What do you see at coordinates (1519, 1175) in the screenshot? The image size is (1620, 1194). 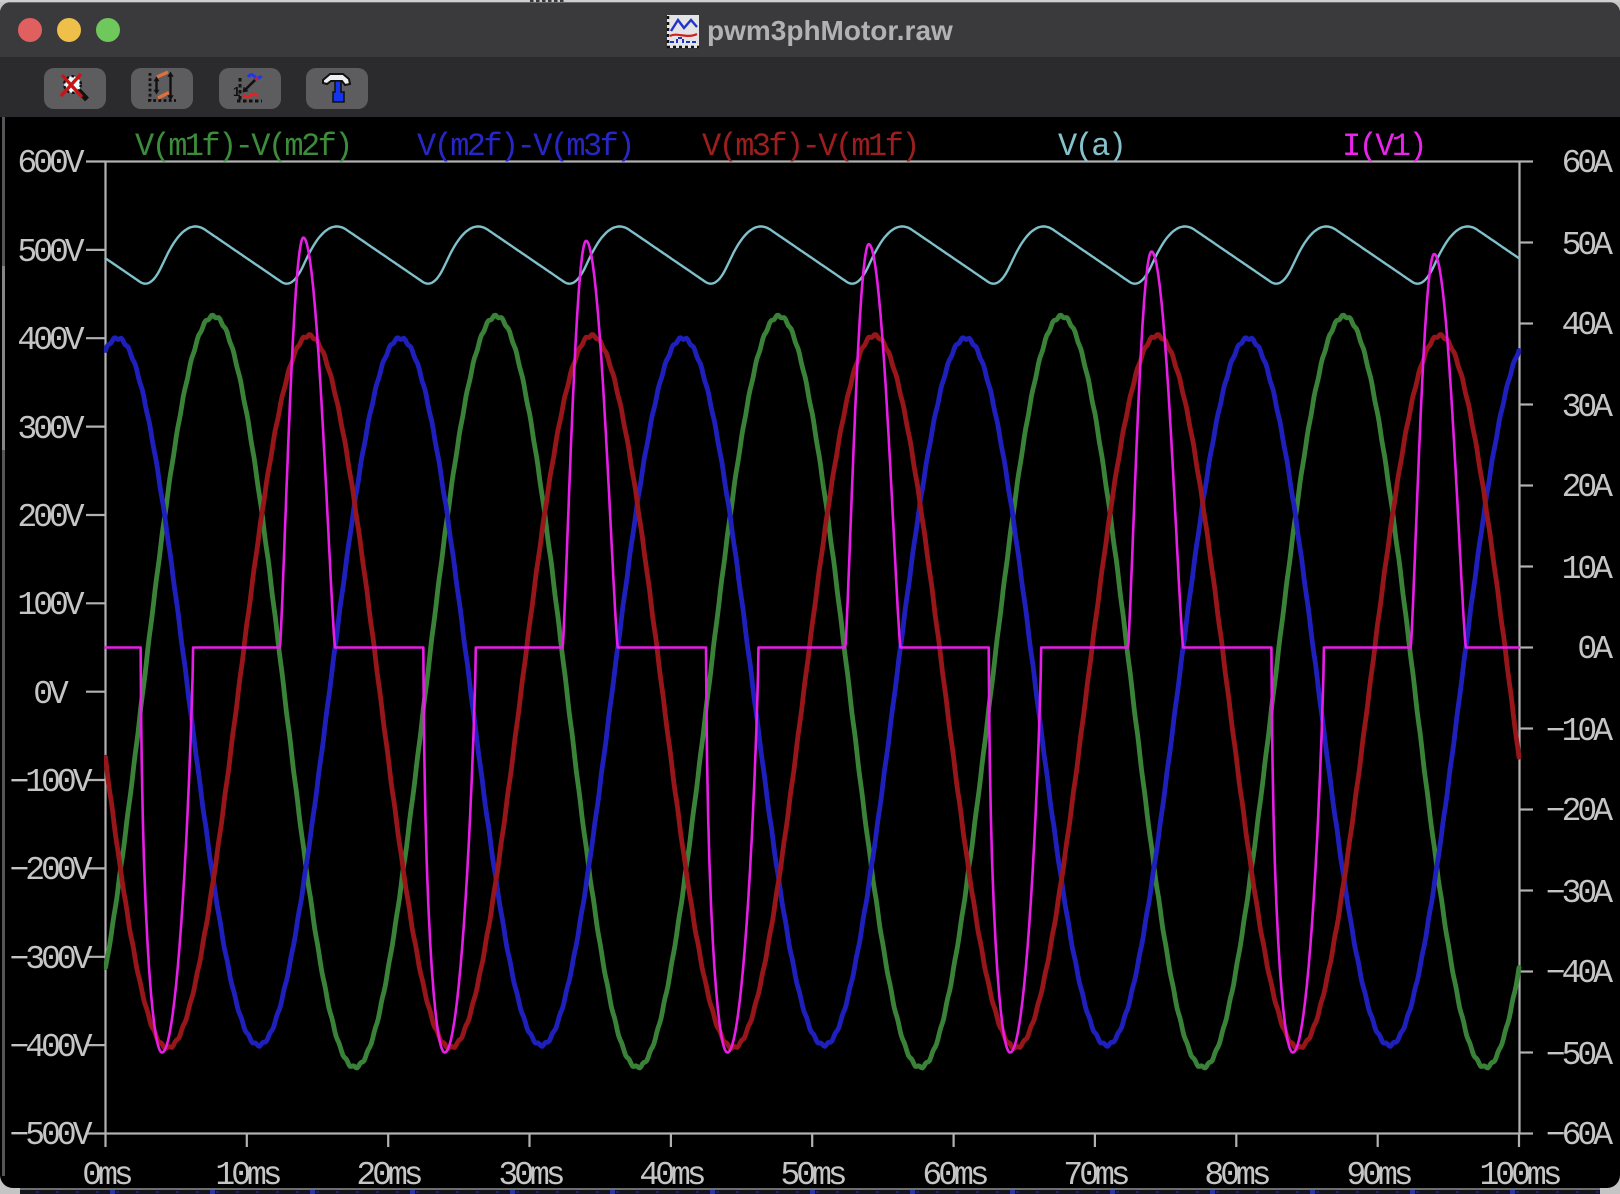 I see `svg-text: 100ms` at bounding box center [1519, 1175].